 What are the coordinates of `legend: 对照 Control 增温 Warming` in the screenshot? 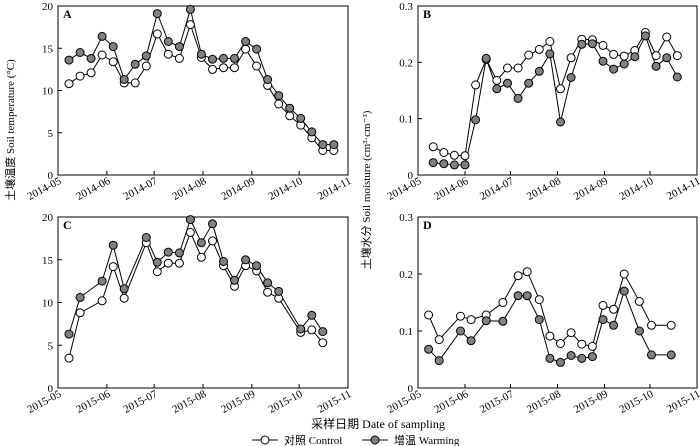 It's located at (356, 439).